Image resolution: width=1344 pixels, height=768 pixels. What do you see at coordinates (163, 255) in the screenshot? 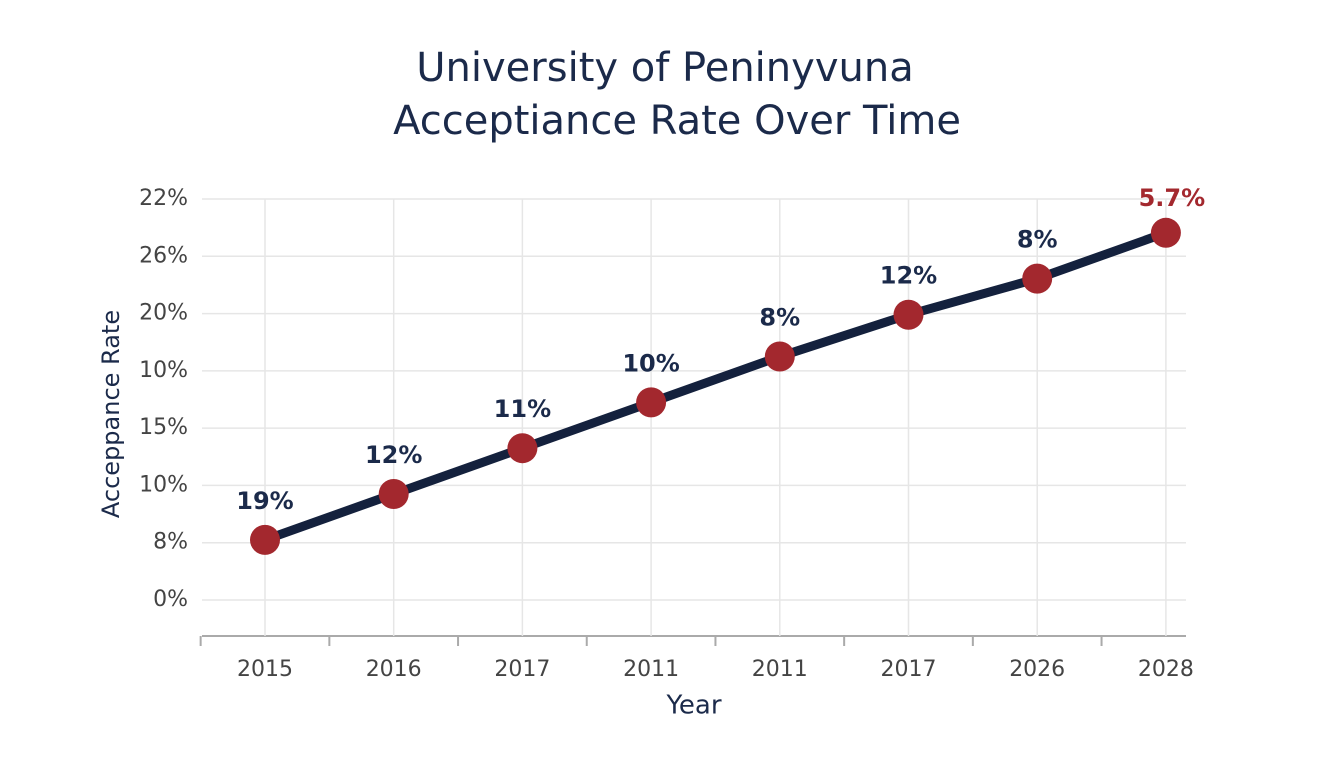
I see `y-tick-label: 26%` at bounding box center [163, 255].